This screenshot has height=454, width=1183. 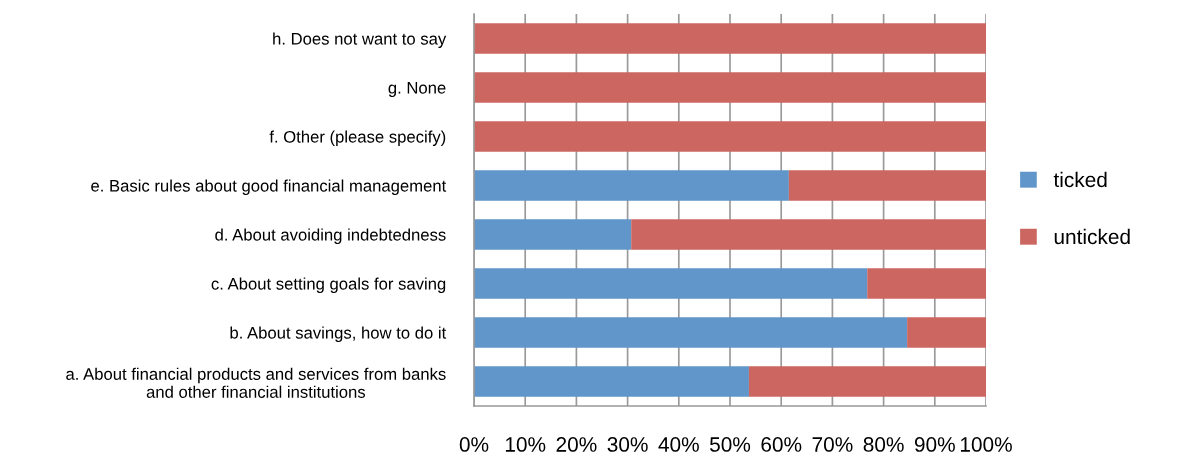 What do you see at coordinates (1080, 179) in the screenshot?
I see `legend-label: ticked` at bounding box center [1080, 179].